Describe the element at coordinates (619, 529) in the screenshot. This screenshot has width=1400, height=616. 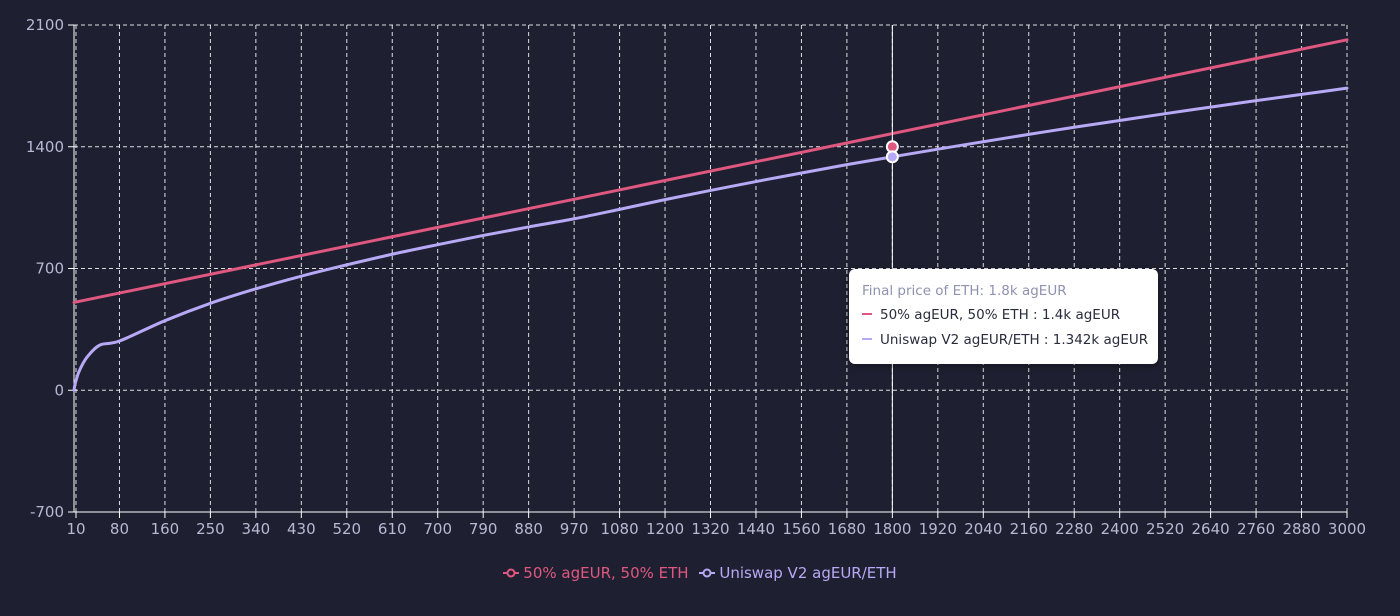
I see `x-tick-label: 1080` at that location.